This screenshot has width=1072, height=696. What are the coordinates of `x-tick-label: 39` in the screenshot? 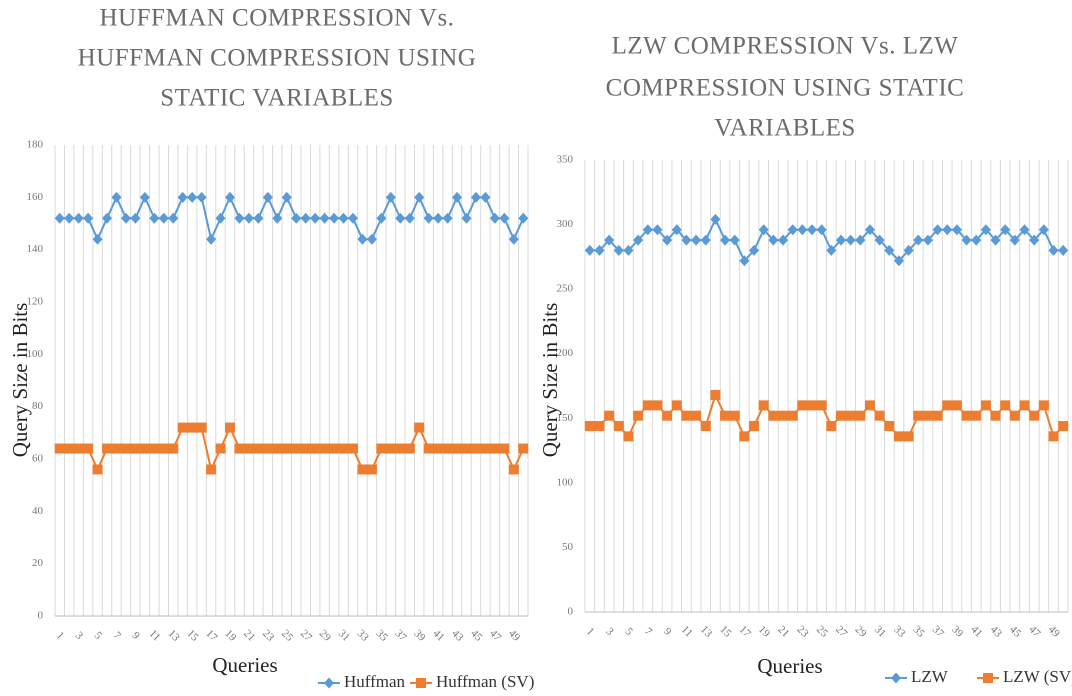 It's located at (419, 636).